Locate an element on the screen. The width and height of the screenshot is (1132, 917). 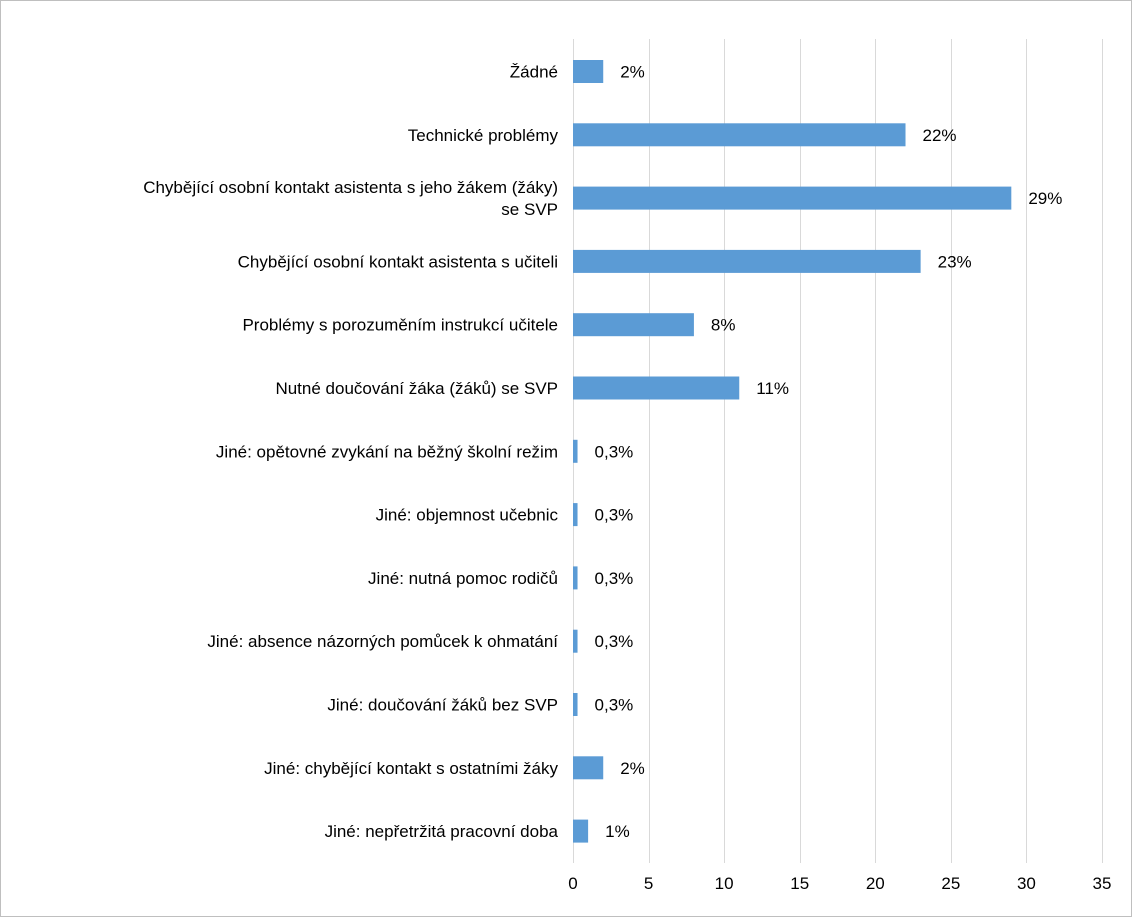
category-label-8: Jiné: nutná pomoc rodičů is located at coordinates (463, 578).